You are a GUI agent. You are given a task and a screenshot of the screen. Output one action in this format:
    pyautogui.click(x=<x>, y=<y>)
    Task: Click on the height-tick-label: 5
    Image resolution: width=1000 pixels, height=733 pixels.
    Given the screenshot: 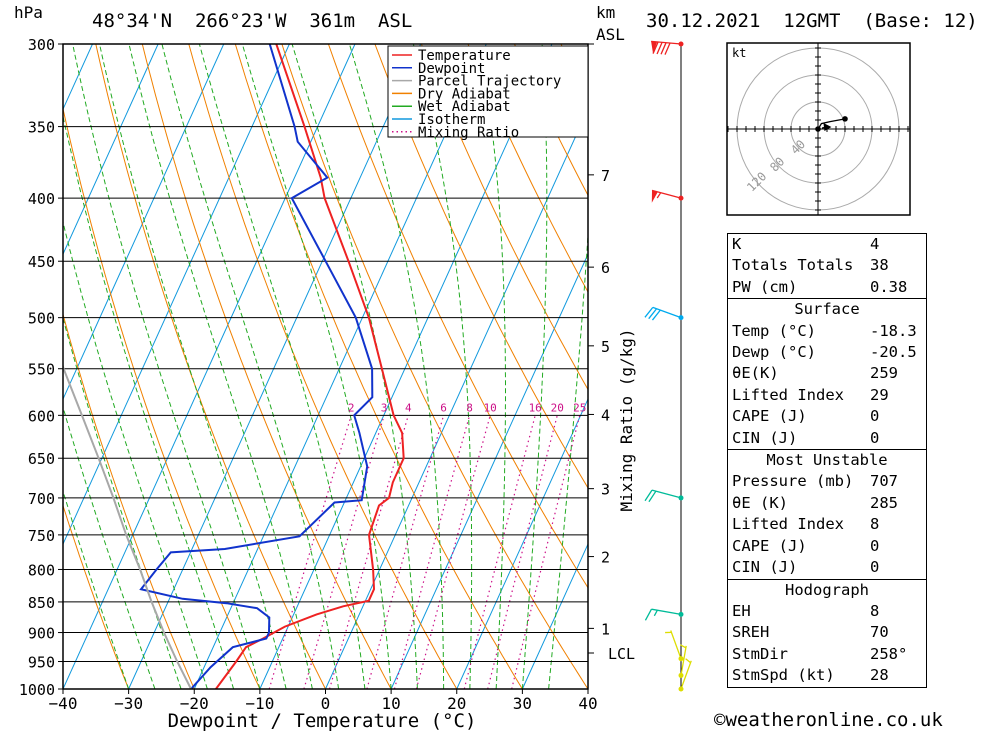 What is the action you would take?
    pyautogui.click(x=605, y=347)
    